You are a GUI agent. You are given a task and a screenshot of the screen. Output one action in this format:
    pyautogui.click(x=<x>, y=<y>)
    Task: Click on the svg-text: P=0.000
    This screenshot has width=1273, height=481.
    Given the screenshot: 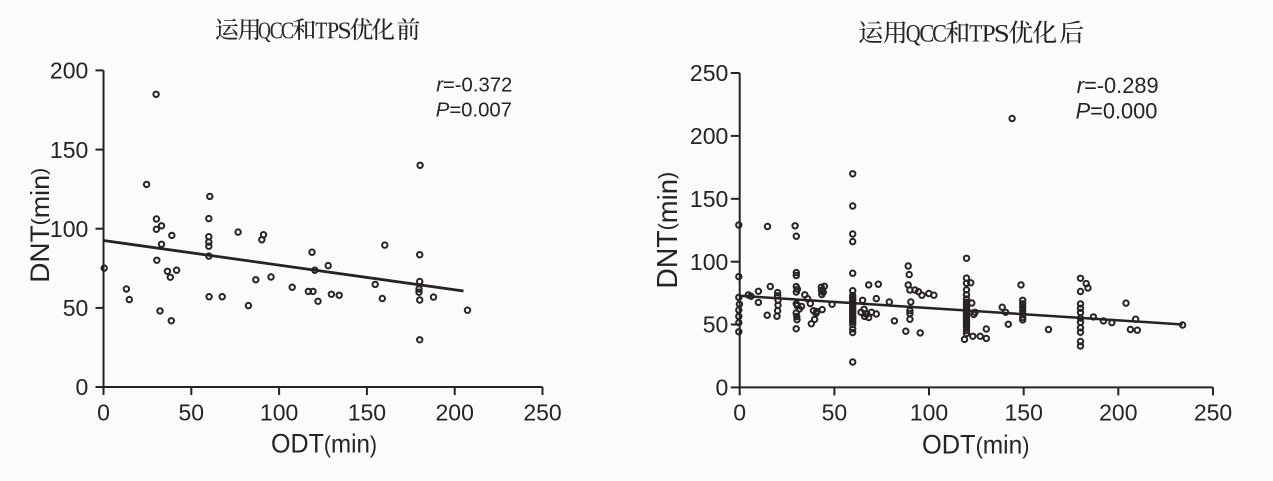 What is the action you would take?
    pyautogui.click(x=1117, y=111)
    